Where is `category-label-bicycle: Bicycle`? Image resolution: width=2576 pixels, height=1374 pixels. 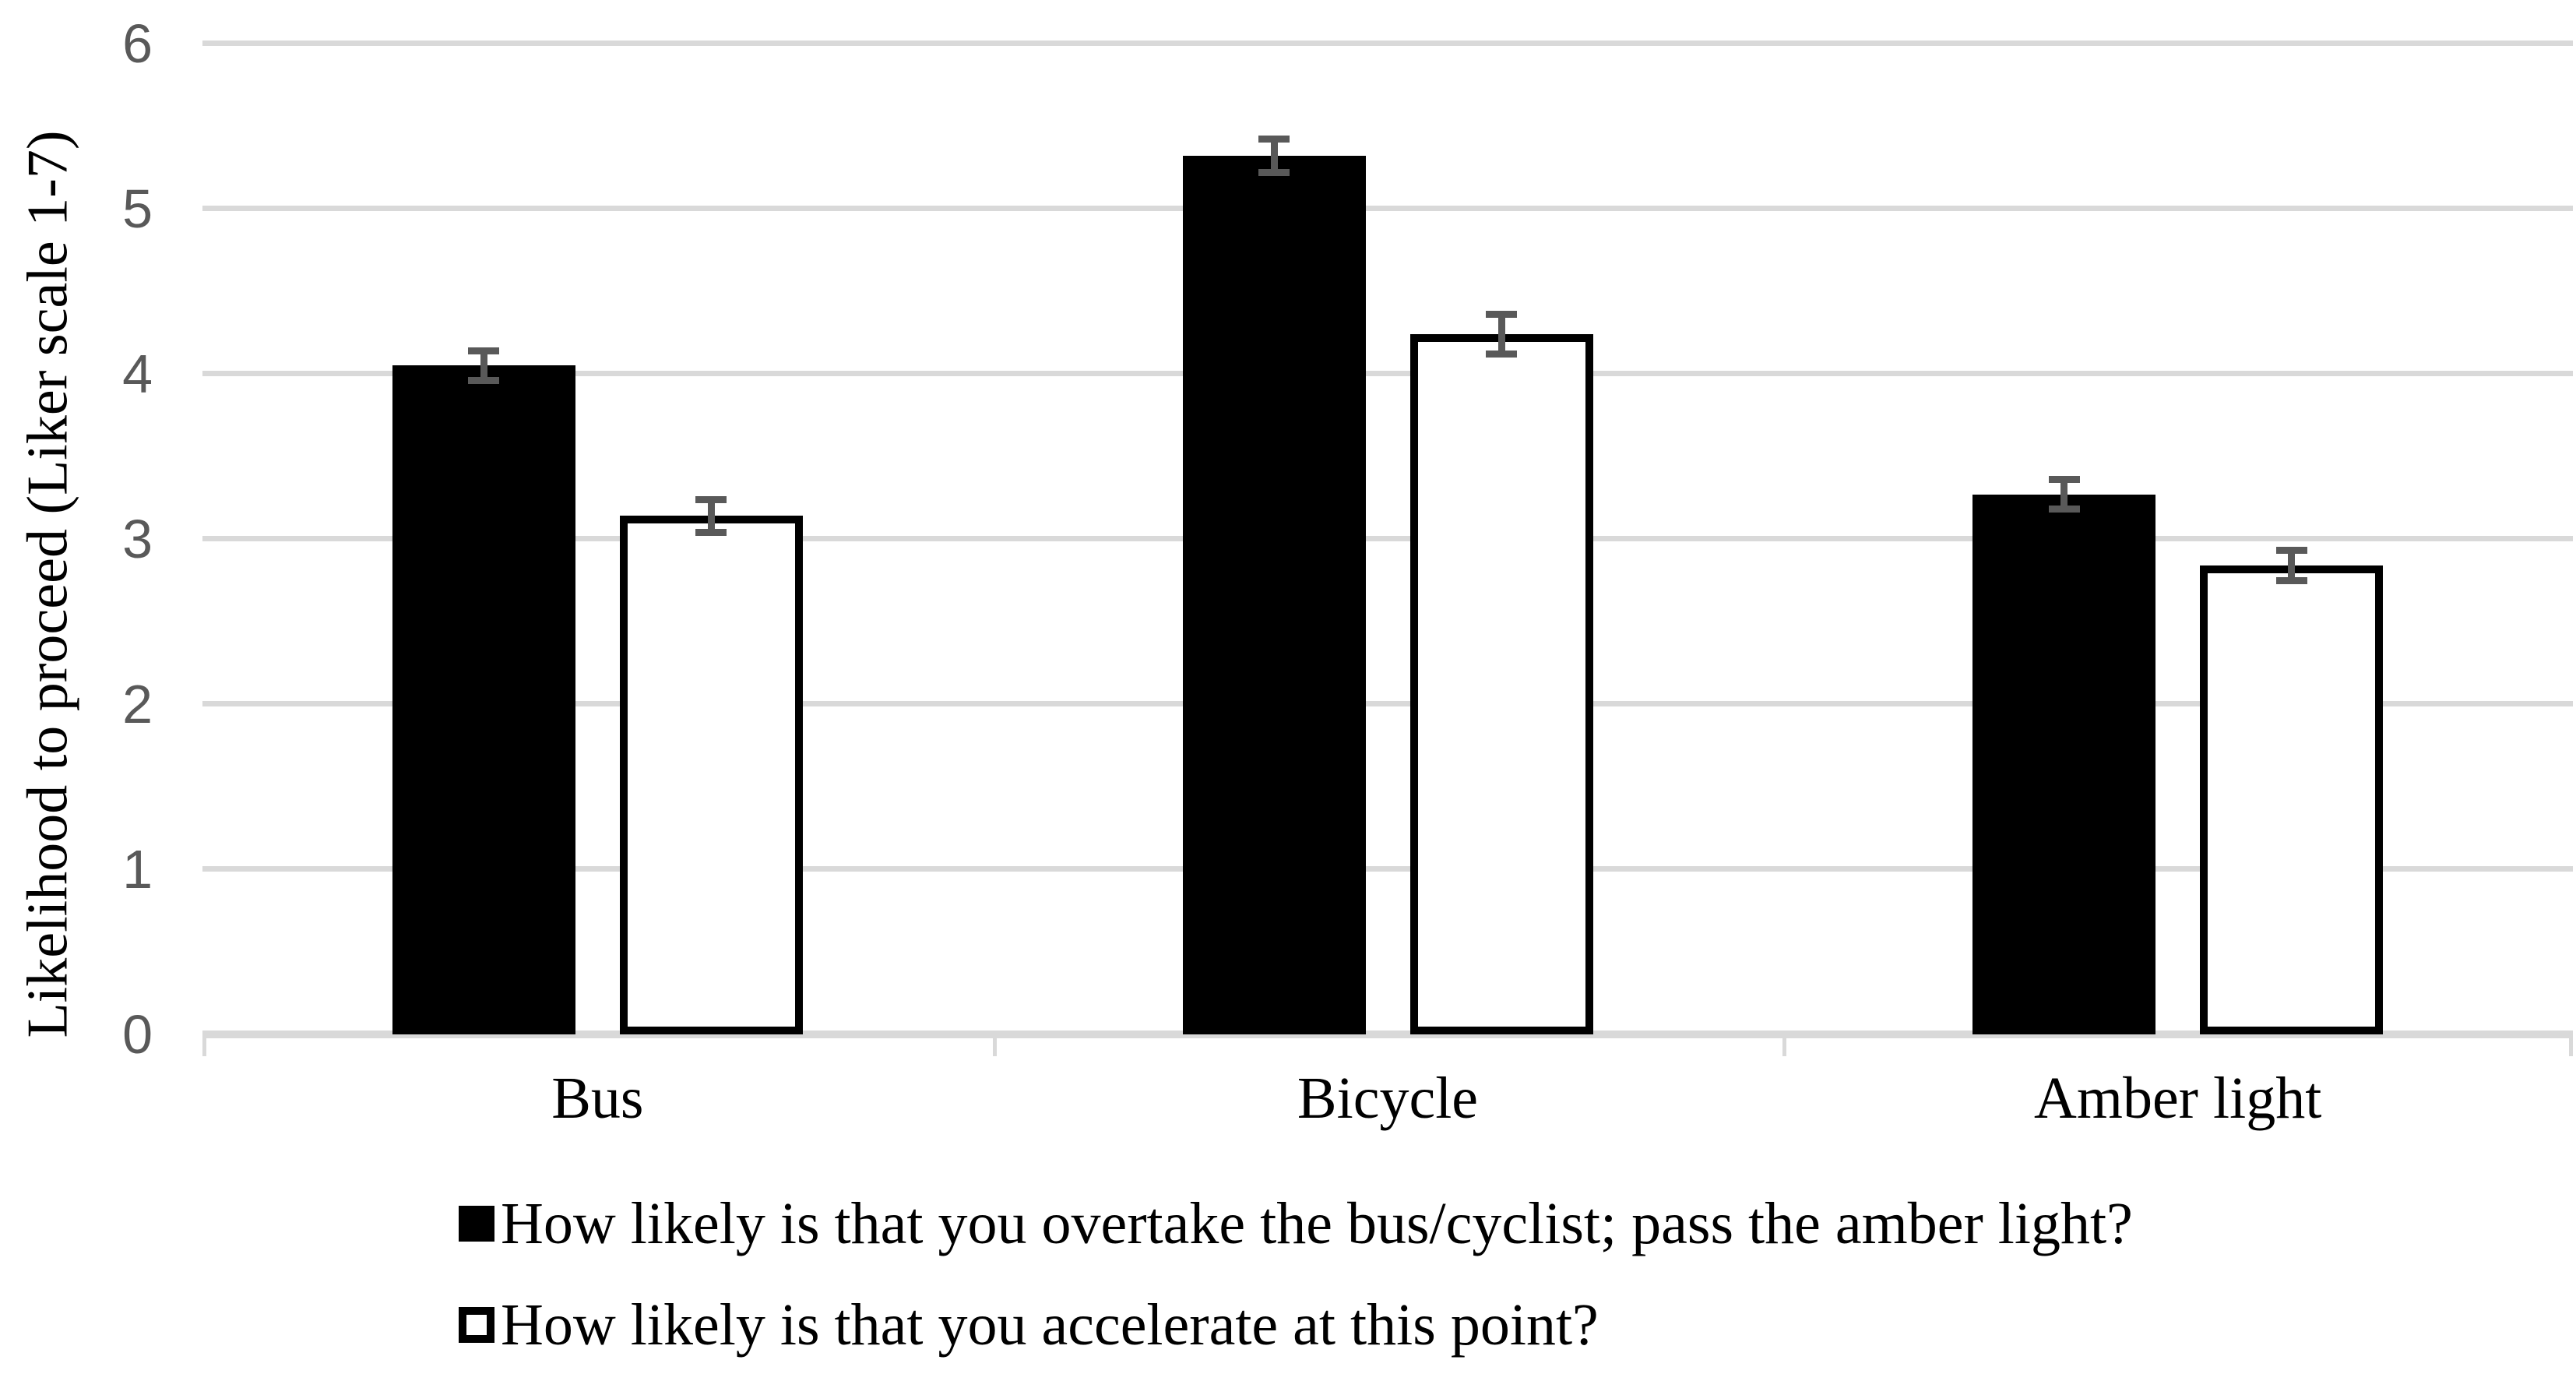 category-label-bicycle: Bicycle is located at coordinates (1388, 1098).